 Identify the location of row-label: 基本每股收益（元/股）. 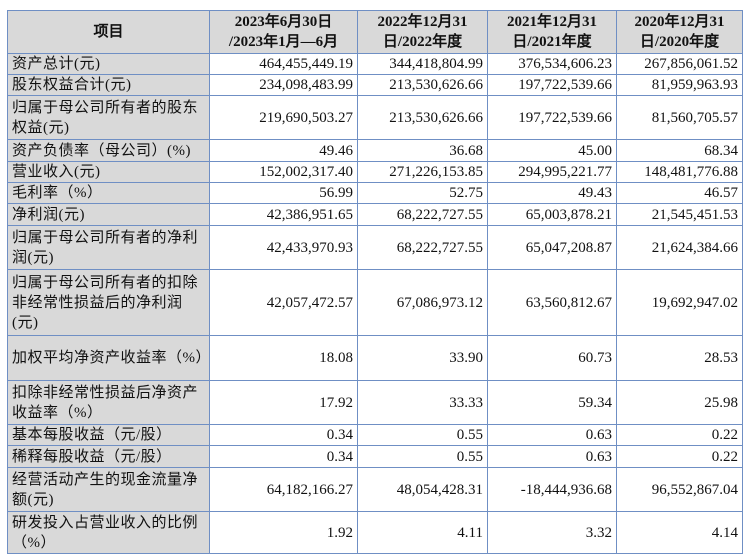
(108, 435).